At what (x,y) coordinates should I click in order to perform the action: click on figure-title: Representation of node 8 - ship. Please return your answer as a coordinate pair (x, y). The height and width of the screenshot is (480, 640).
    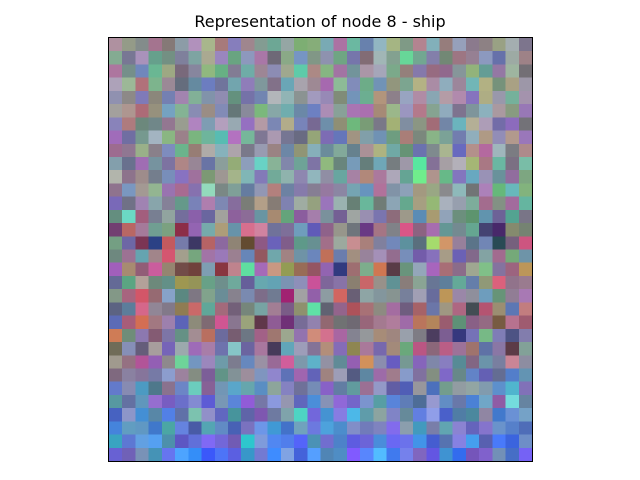
    Looking at the image, I should click on (320, 21).